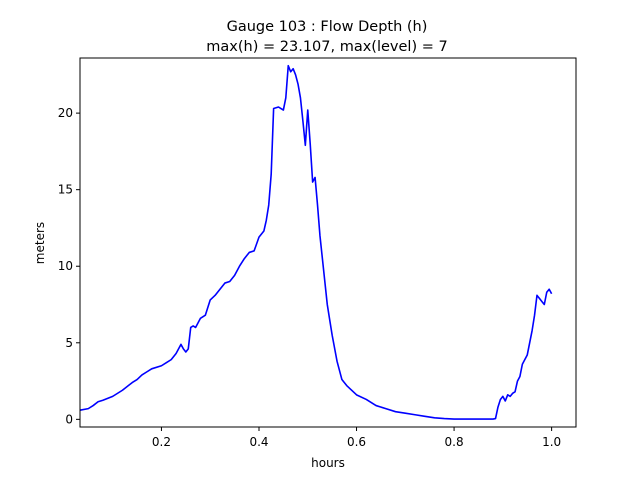 This screenshot has height=480, width=640. What do you see at coordinates (327, 27) in the screenshot?
I see `chart-title: Gauge 103 : Flow Depth (h)` at bounding box center [327, 27].